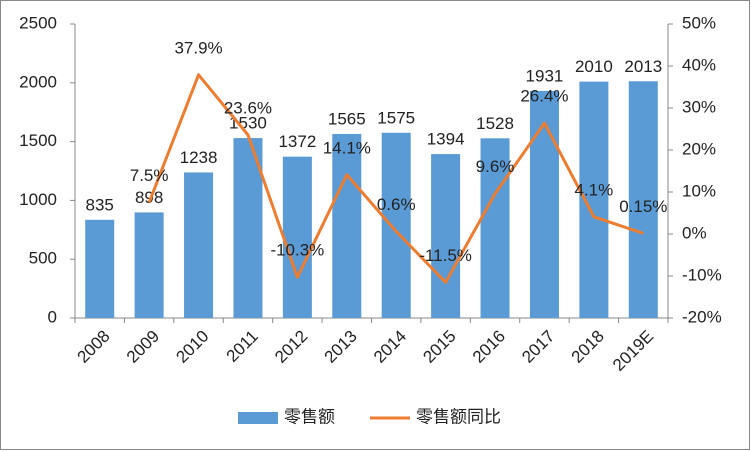  What do you see at coordinates (347, 147) in the screenshot?
I see `line-value-label: 14.1%` at bounding box center [347, 147].